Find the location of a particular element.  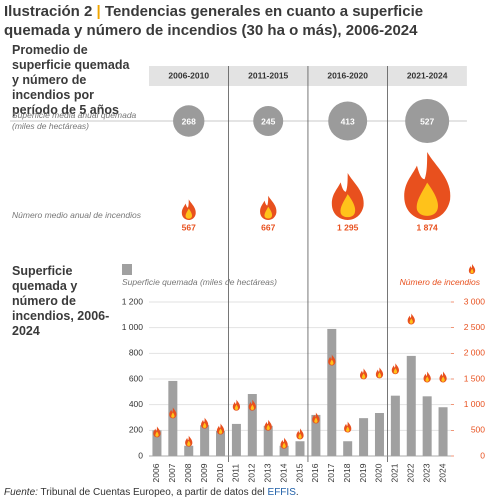

x-tick-label: 2018 is located at coordinates (347, 472).